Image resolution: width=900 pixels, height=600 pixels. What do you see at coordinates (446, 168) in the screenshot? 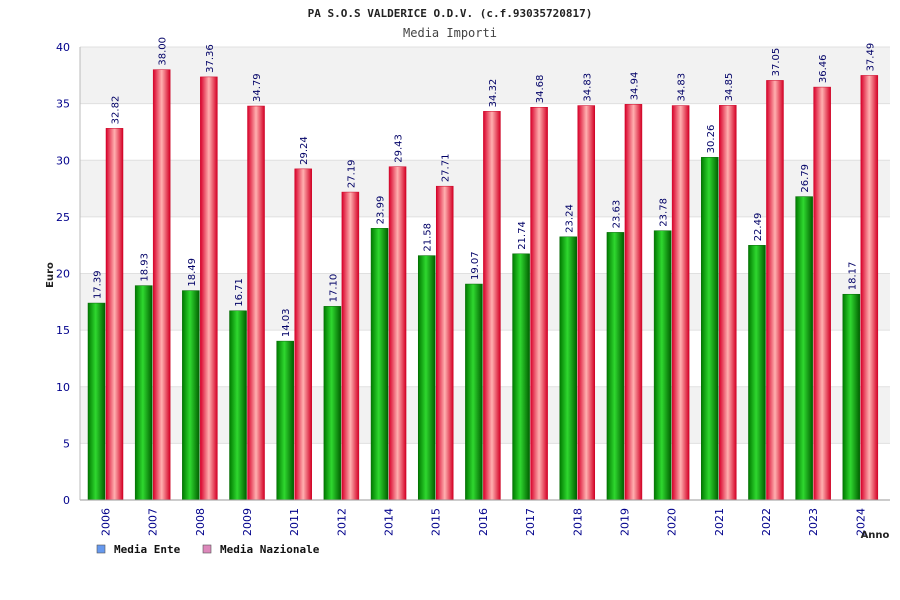
I see `data-label: 27.71` at bounding box center [446, 168].